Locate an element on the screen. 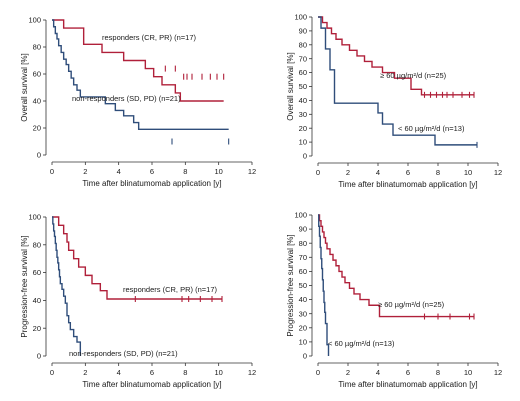 The image size is (520, 401). panel2-series-2-label: < 60 µg/m²/d (n=13) is located at coordinates (431, 128).